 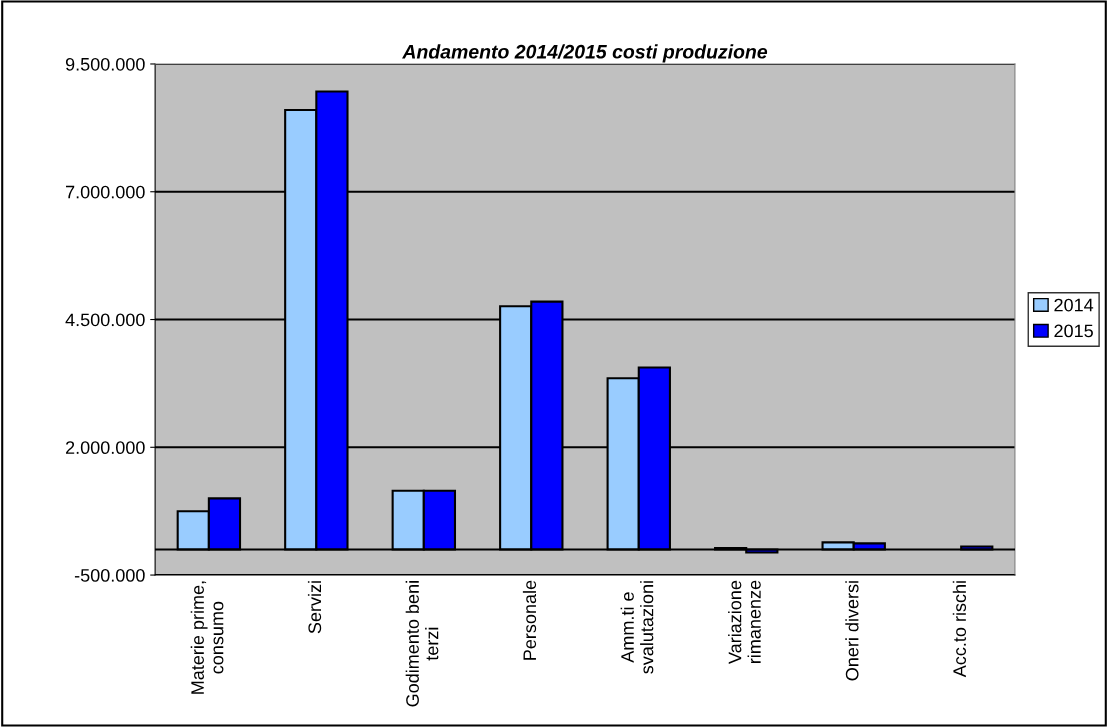 I want to click on x-tick-label: Godimento beni terzi, so click(x=422, y=644).